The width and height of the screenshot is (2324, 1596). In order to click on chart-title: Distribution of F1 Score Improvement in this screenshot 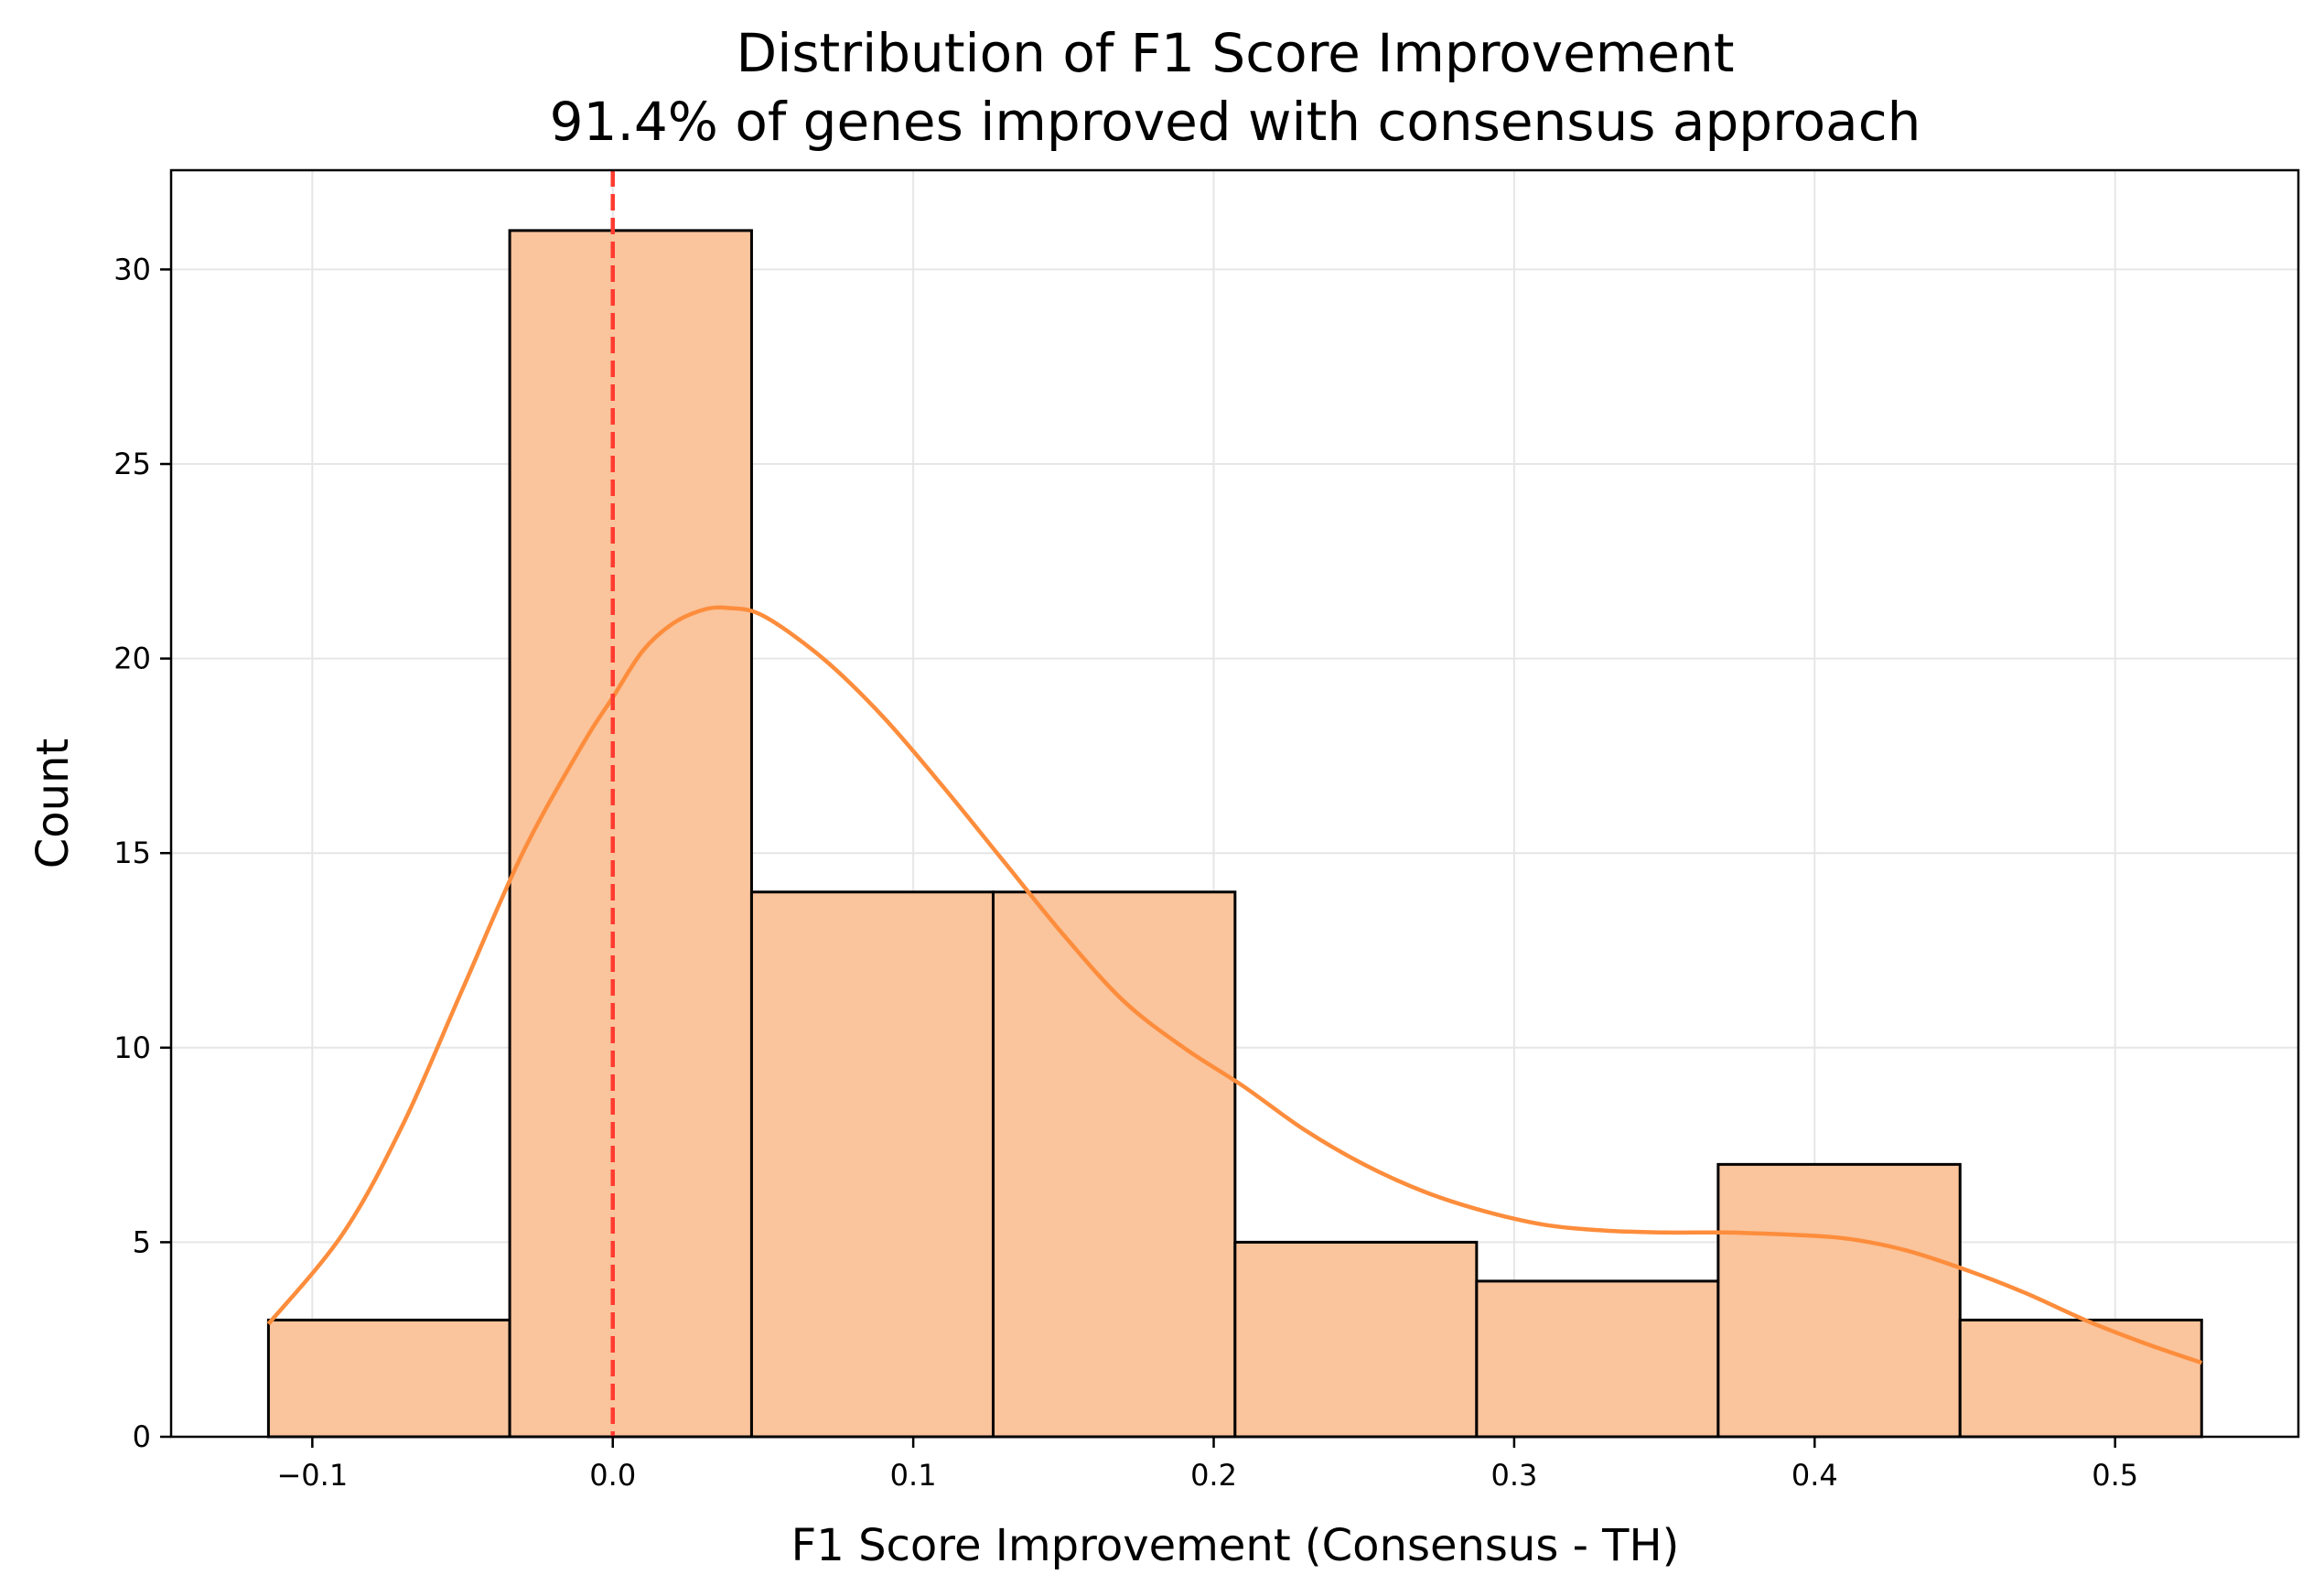, I will do `click(1236, 53)`.